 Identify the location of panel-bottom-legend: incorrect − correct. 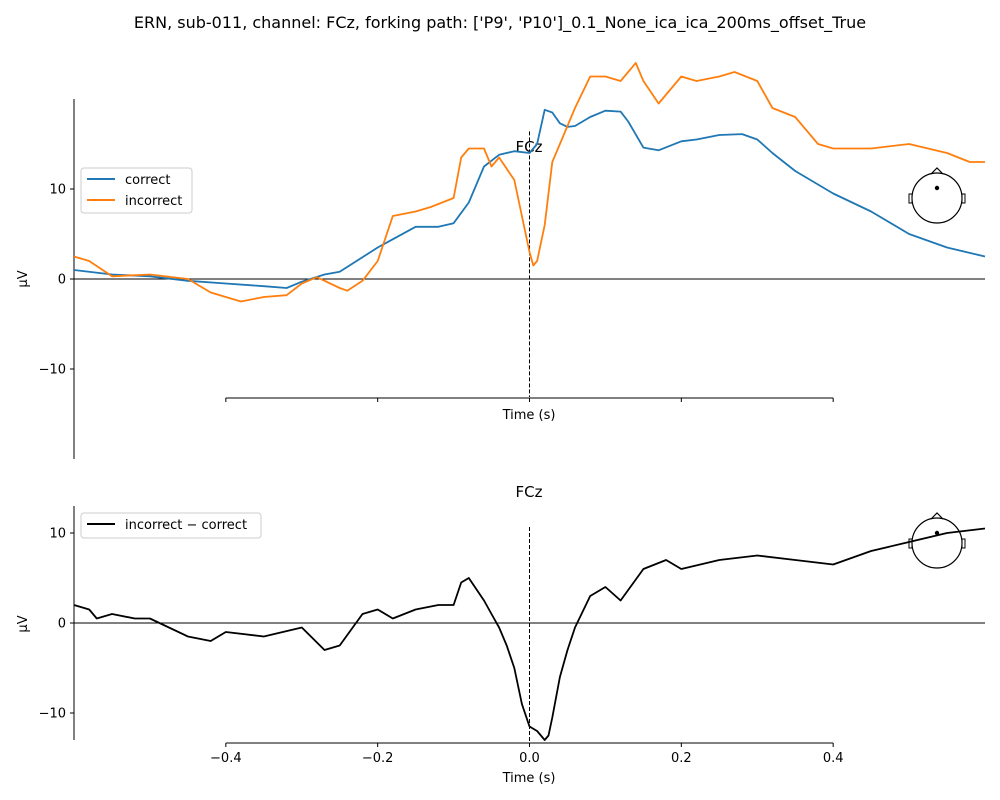
(171, 525).